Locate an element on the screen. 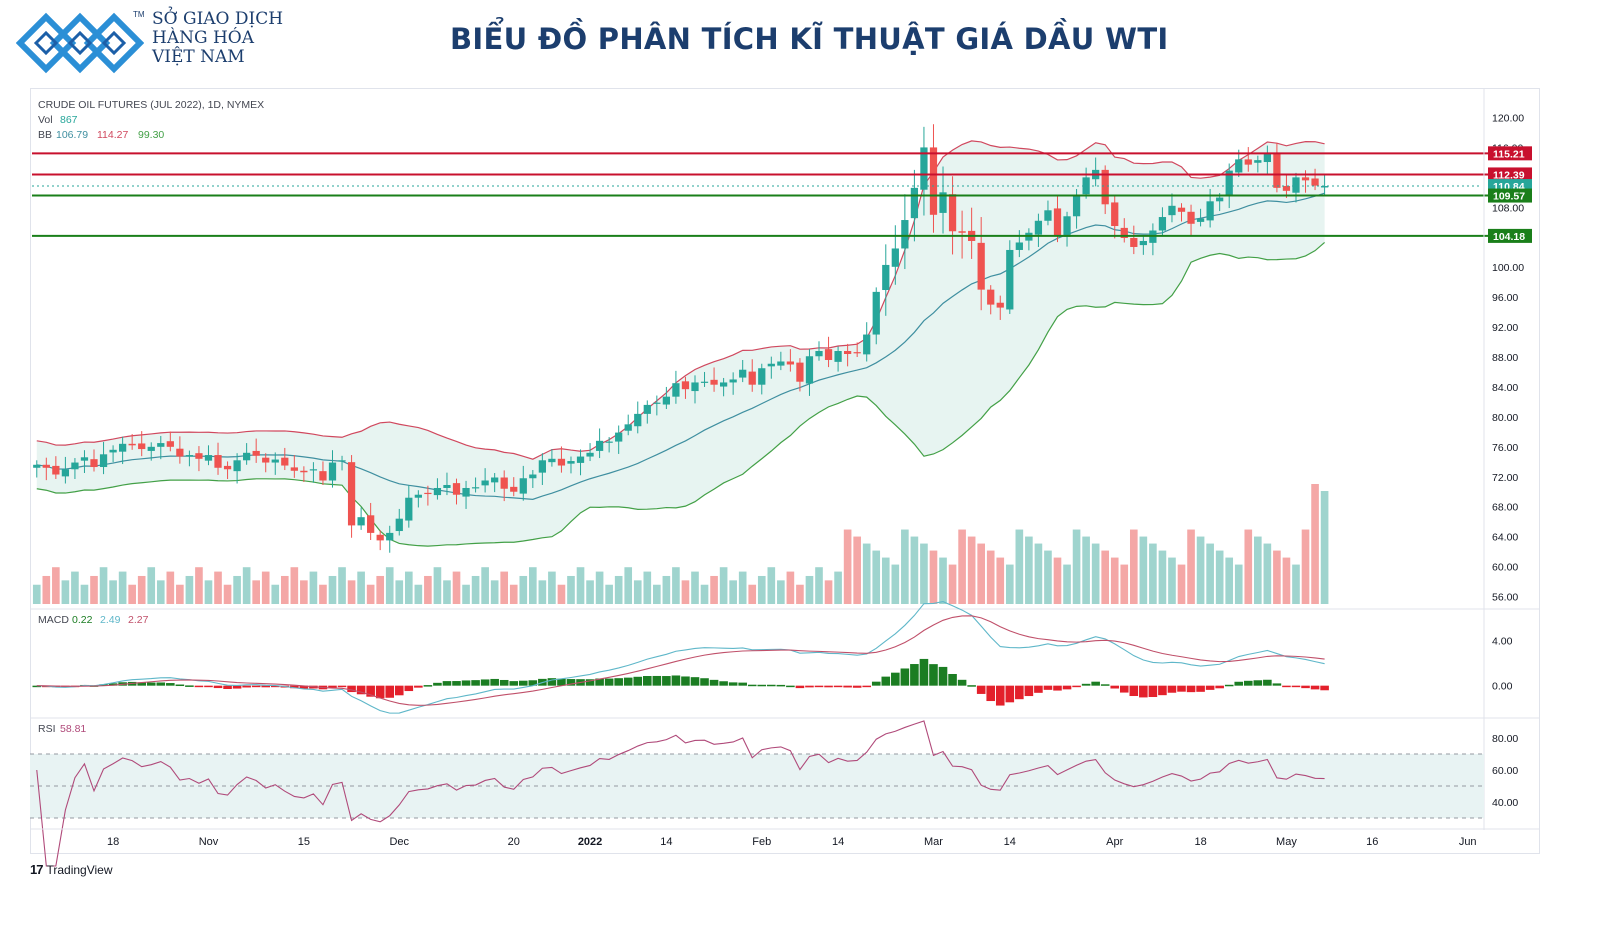 This screenshot has width=1599, height=933. brand-name: SỞ GIAO DỊCH HÀNG HÓA VIỆT NAM is located at coordinates (217, 38).